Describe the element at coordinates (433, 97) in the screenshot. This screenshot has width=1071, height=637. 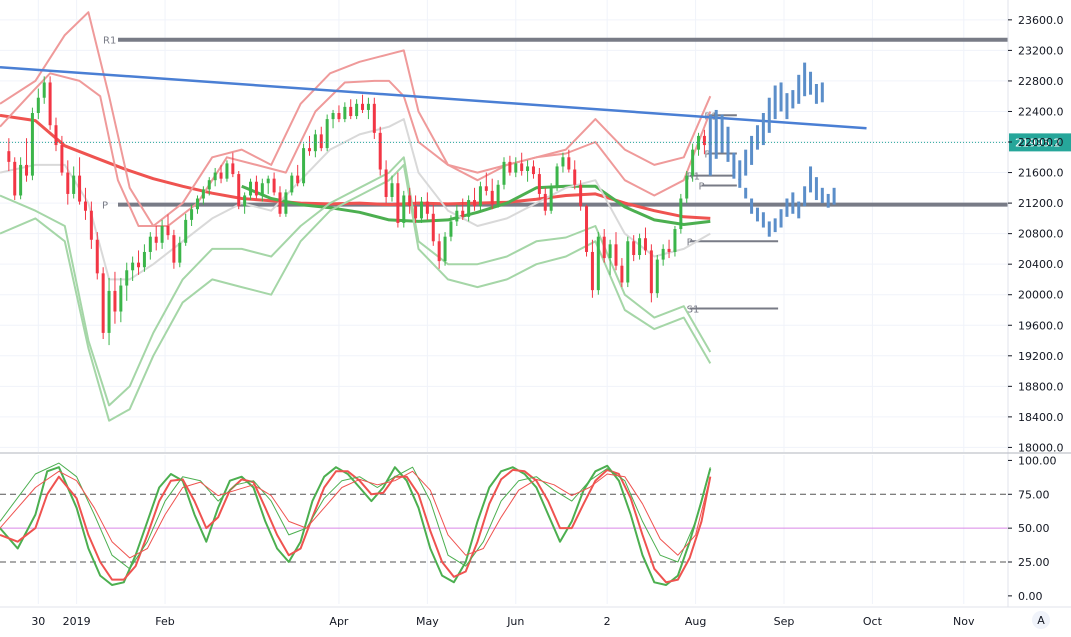
I see `trendline` at that location.